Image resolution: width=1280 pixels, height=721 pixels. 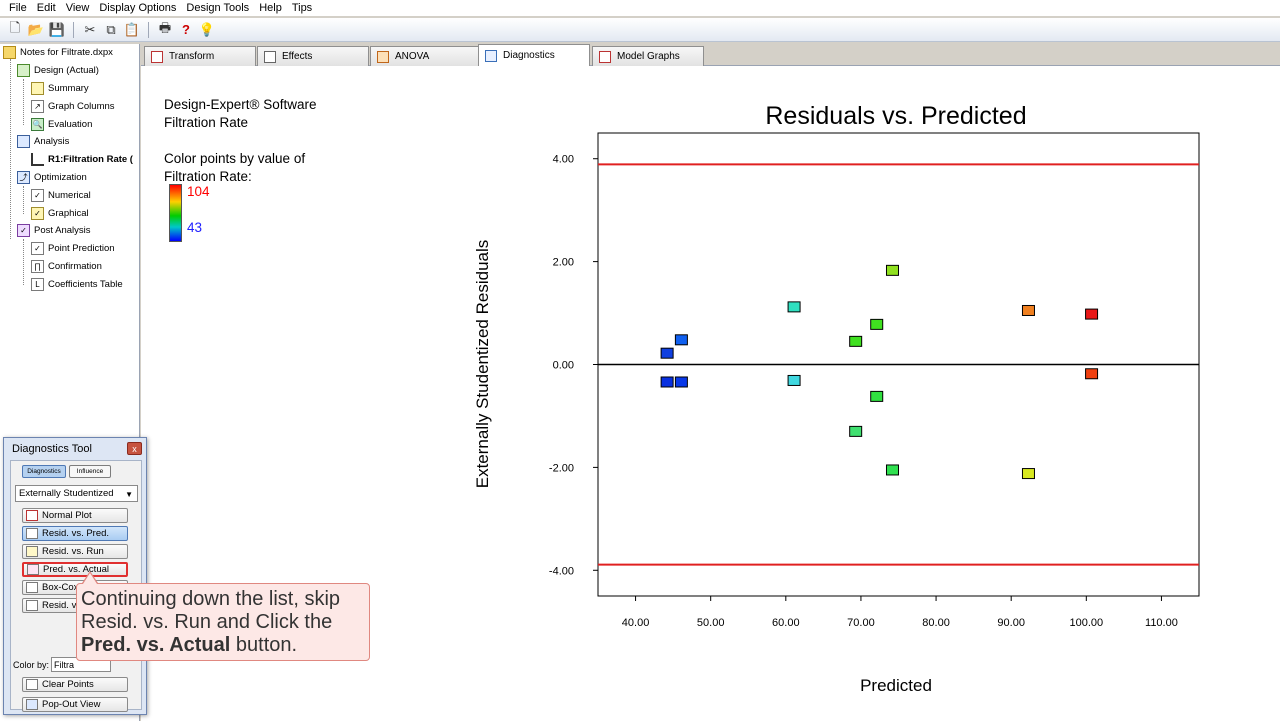 I want to click on menu-design-tools: Design Tools, so click(x=218, y=8).